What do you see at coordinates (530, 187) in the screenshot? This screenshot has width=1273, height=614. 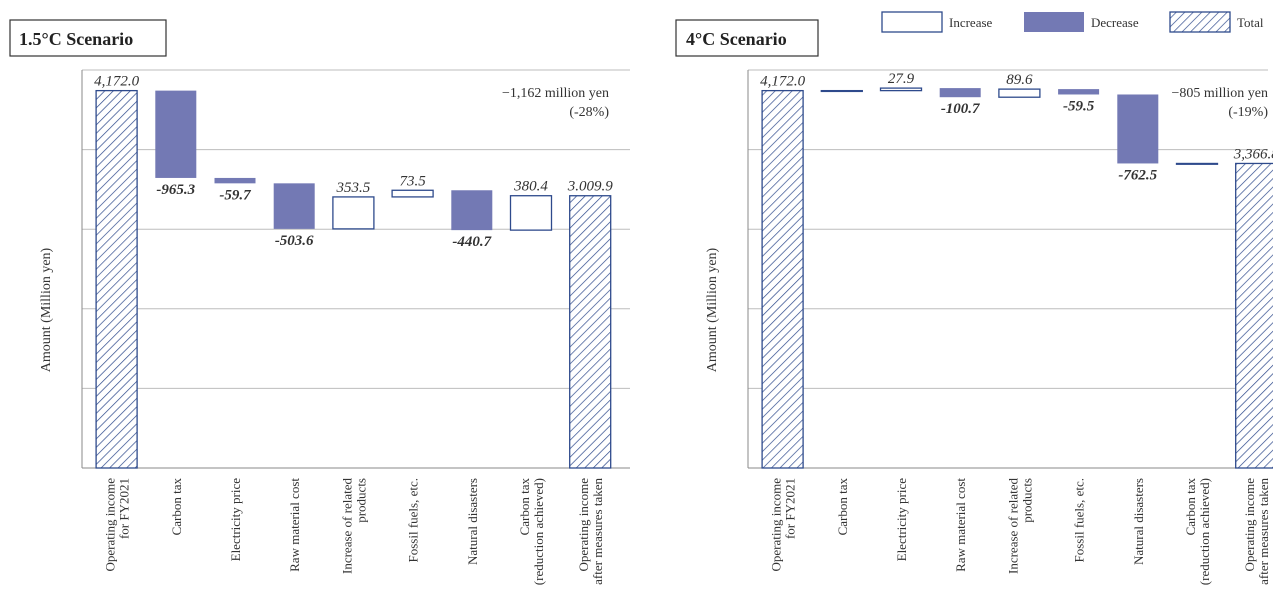 I see `data-label: 380.4` at bounding box center [530, 187].